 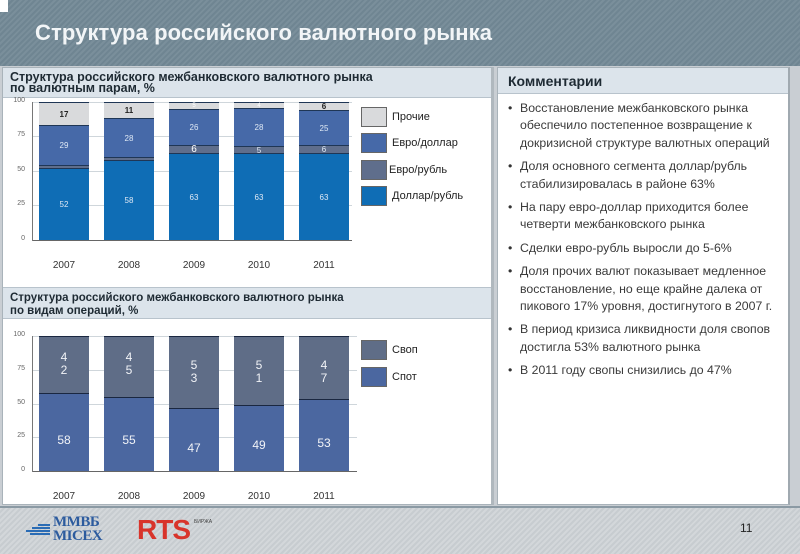 I want to click on segment-spot: 49, so click(x=259, y=438).